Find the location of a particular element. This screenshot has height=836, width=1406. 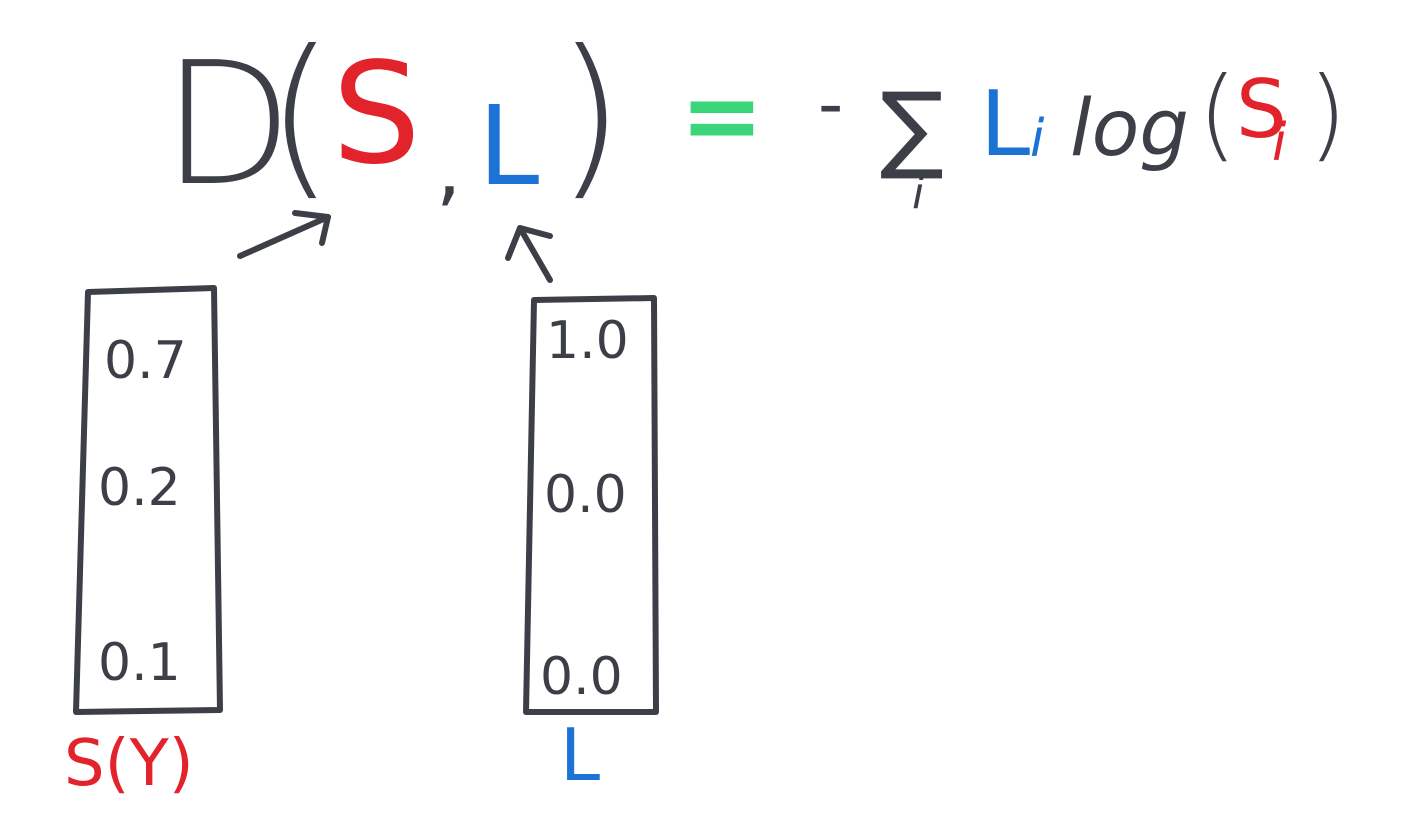

term-l-subscript: i is located at coordinates (1037, 139).